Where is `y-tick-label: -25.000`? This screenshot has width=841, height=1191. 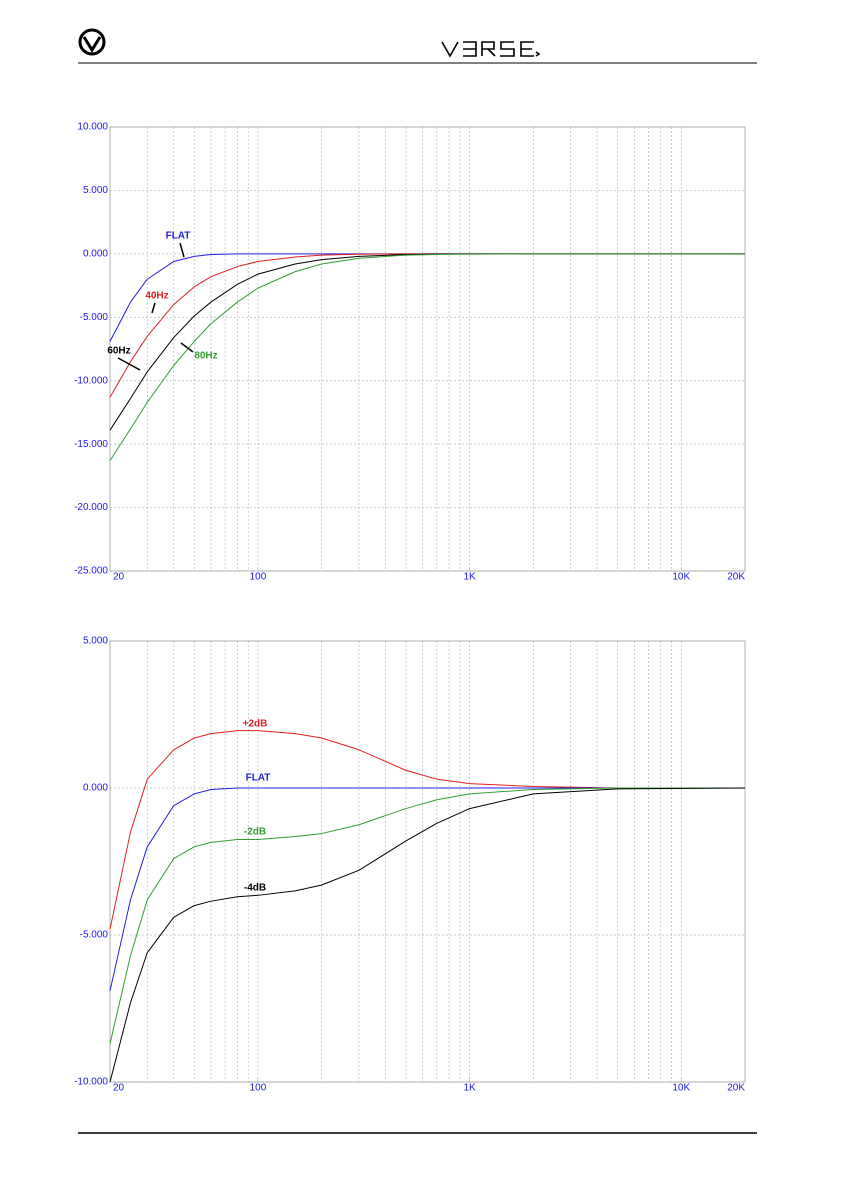
y-tick-label: -25.000 is located at coordinates (91, 571).